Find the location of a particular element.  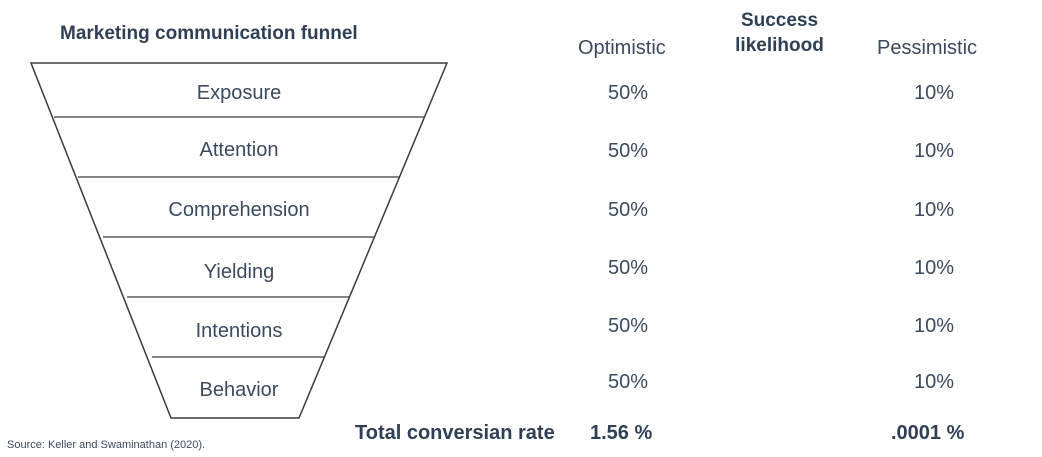

funnel-stage-exposure: Exposure is located at coordinates (239, 93).